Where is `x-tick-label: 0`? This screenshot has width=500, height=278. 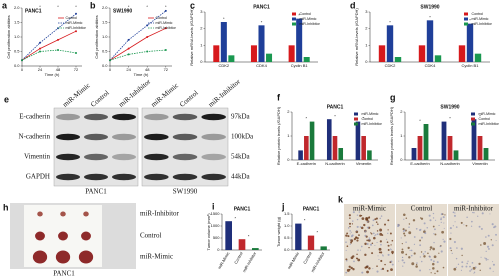 x-tick-label: 0 is located at coordinates (110, 69).